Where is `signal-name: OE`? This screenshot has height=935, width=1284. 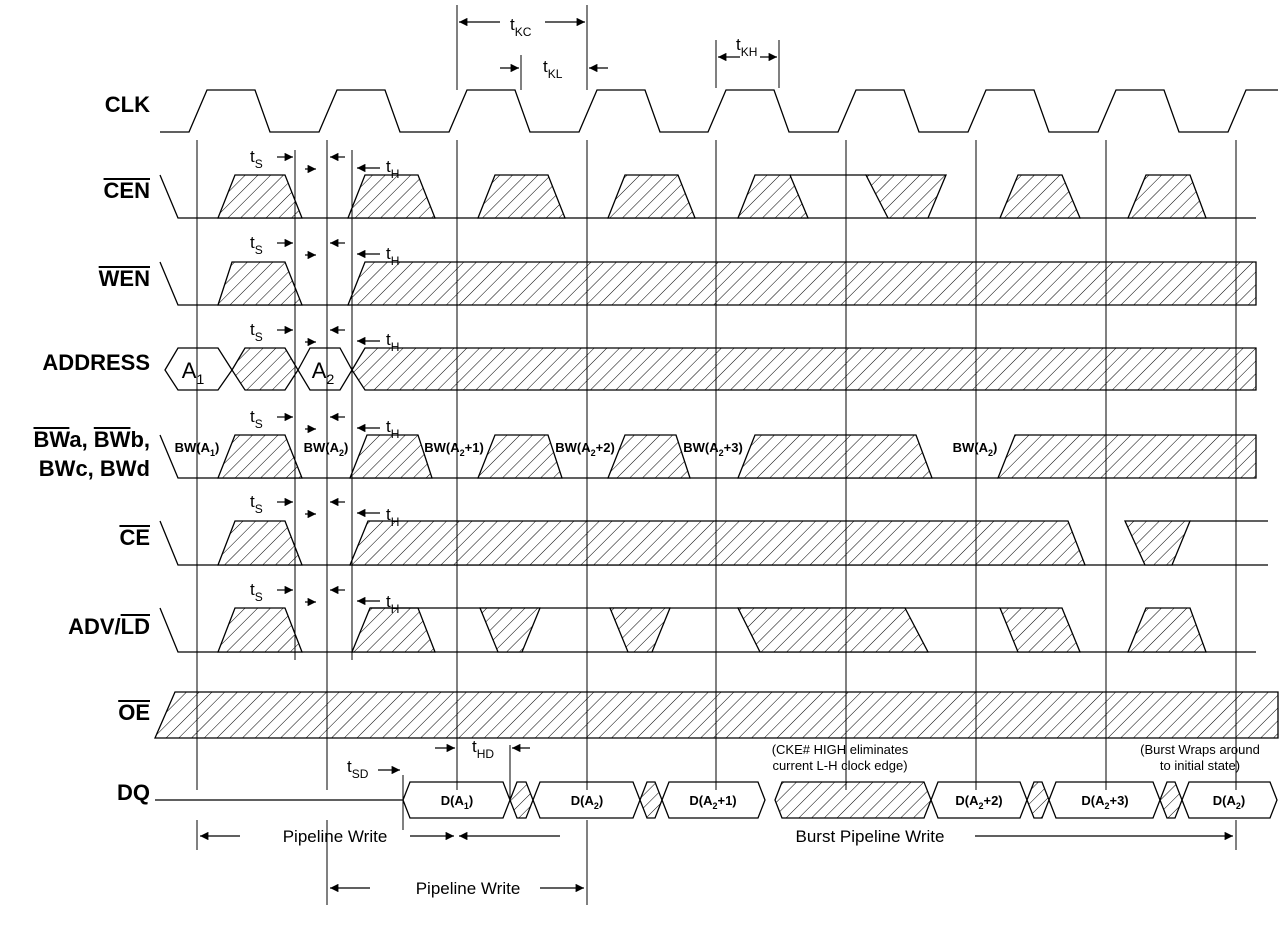
signal-name: OE is located at coordinates (134, 712).